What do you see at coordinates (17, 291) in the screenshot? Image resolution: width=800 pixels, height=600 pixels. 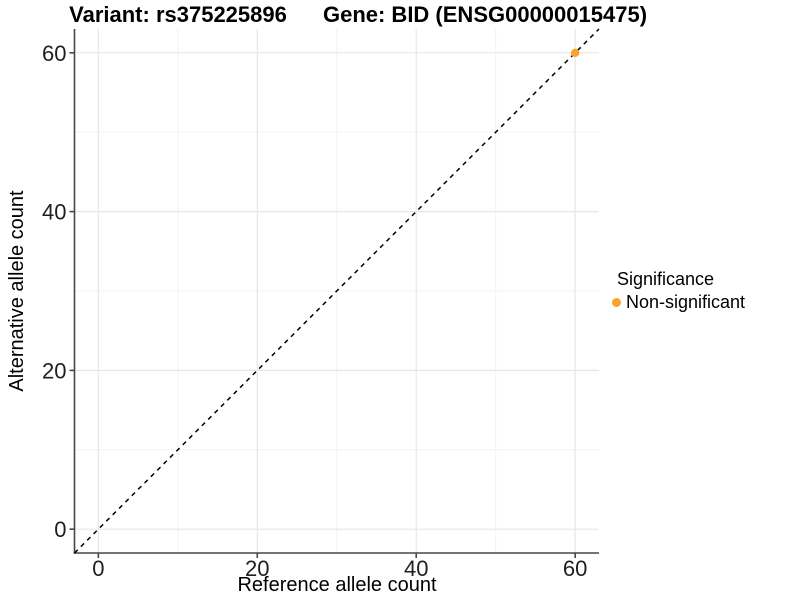 I see `y-axis-title: Alternative allele count` at bounding box center [17, 291].